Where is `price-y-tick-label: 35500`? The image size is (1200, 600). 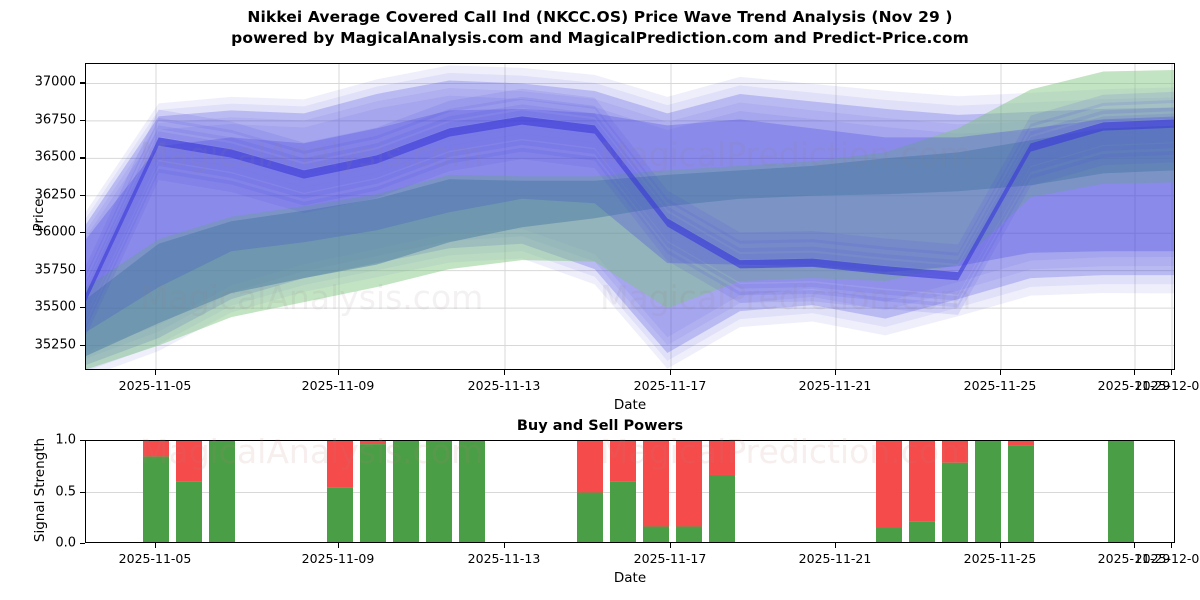
price-y-tick-label: 35500 is located at coordinates (55, 307).